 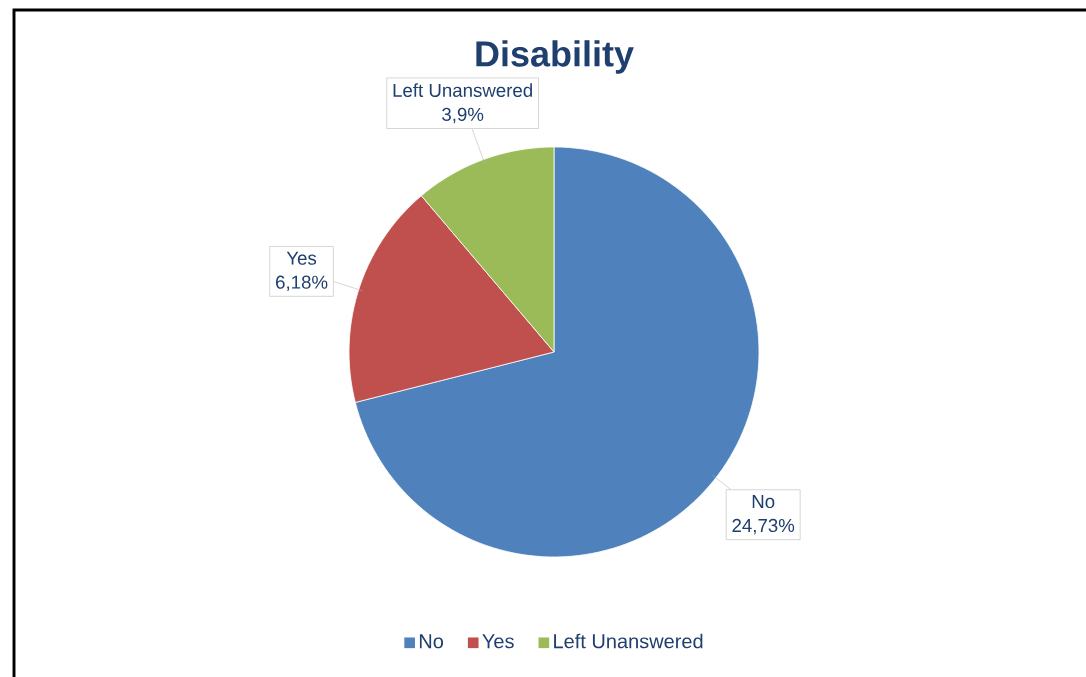 I want to click on legend-label: Left Unanswered, so click(x=628, y=641).